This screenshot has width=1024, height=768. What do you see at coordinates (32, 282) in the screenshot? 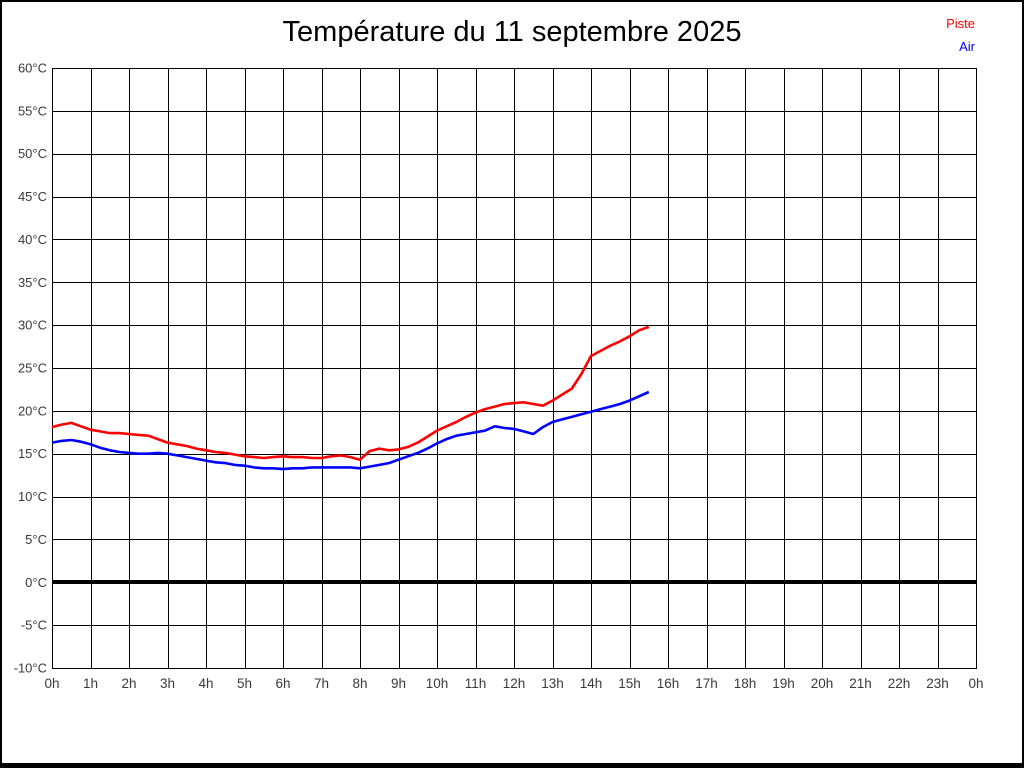
I see `y-axis-tick-label: 35°C` at bounding box center [32, 282].